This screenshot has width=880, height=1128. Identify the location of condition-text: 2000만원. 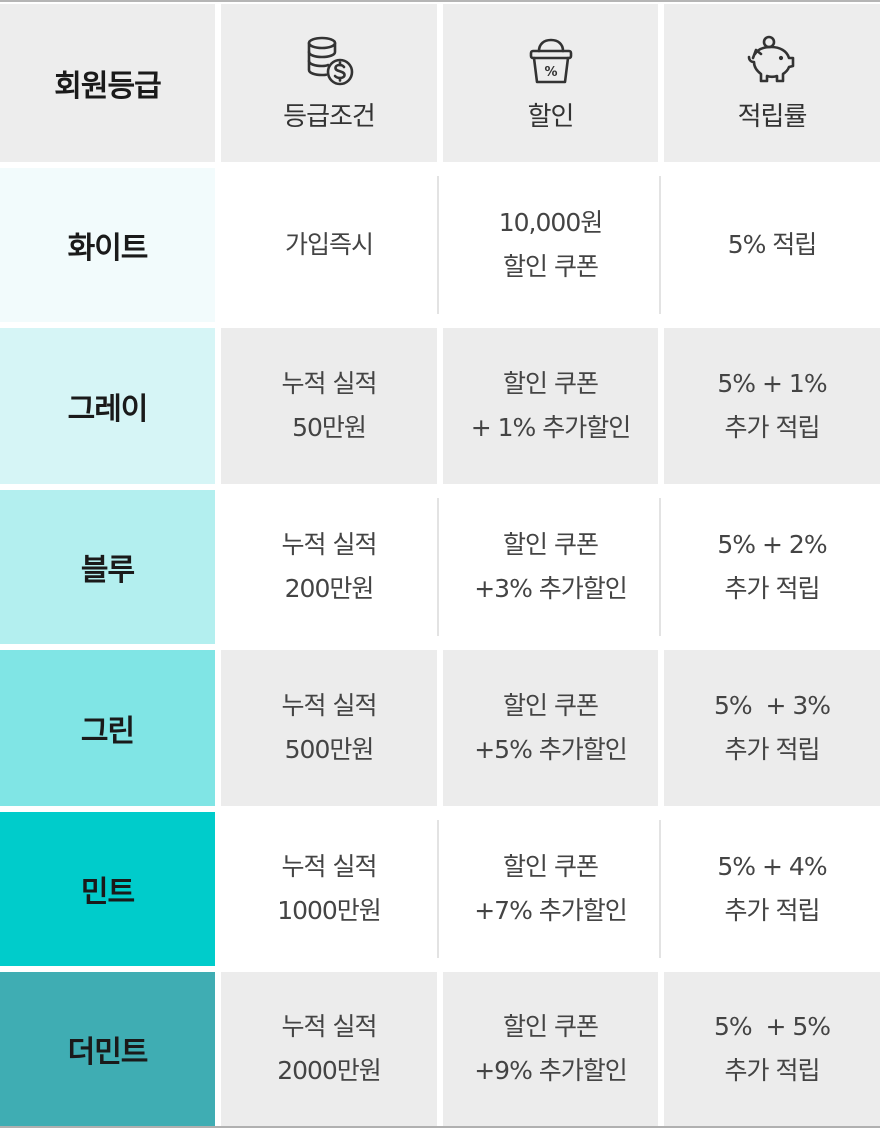
(329, 1070).